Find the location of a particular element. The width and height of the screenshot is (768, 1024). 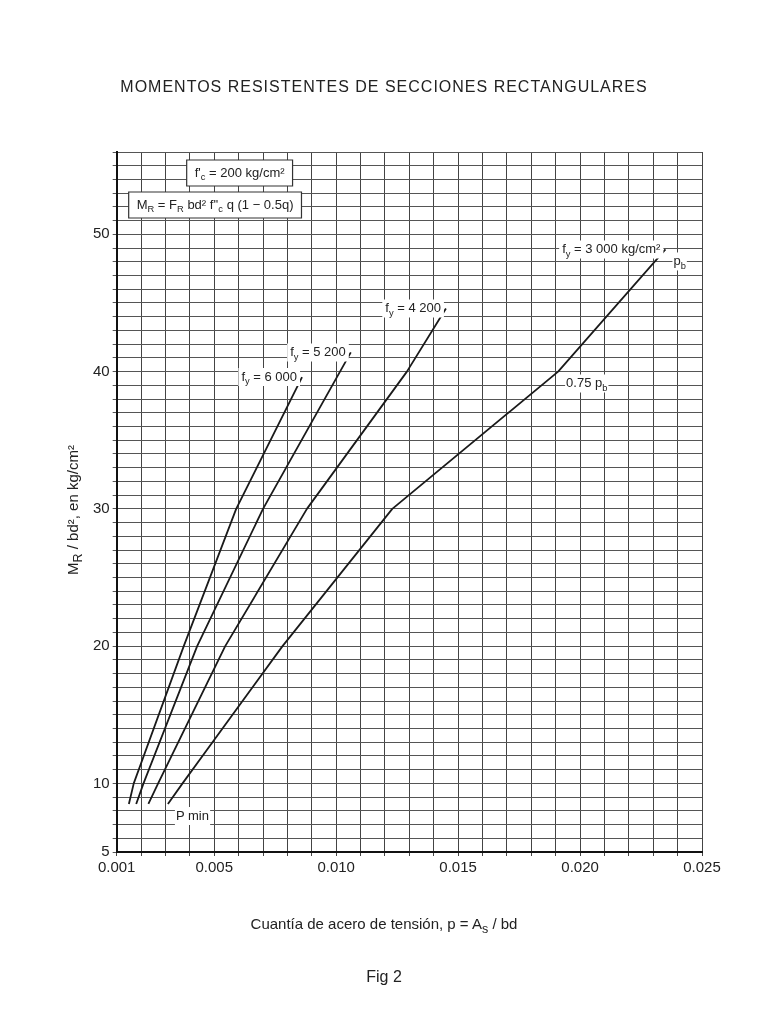

x-tick-label: 0.025 is located at coordinates (702, 867).